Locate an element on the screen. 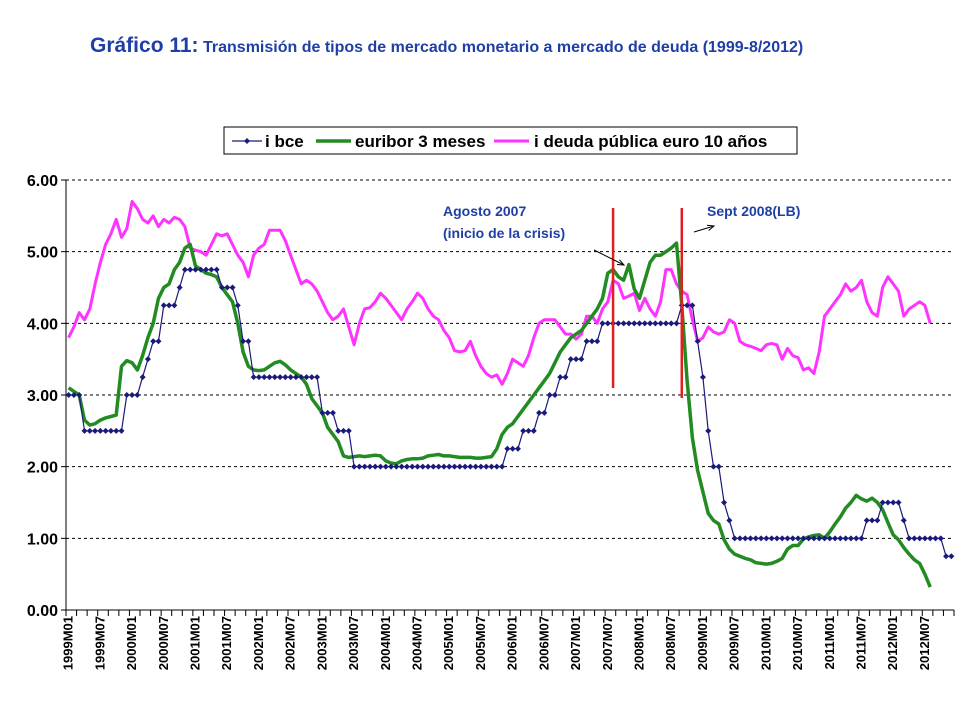  chart-title-main: Gráfico 11: is located at coordinates (144, 45).